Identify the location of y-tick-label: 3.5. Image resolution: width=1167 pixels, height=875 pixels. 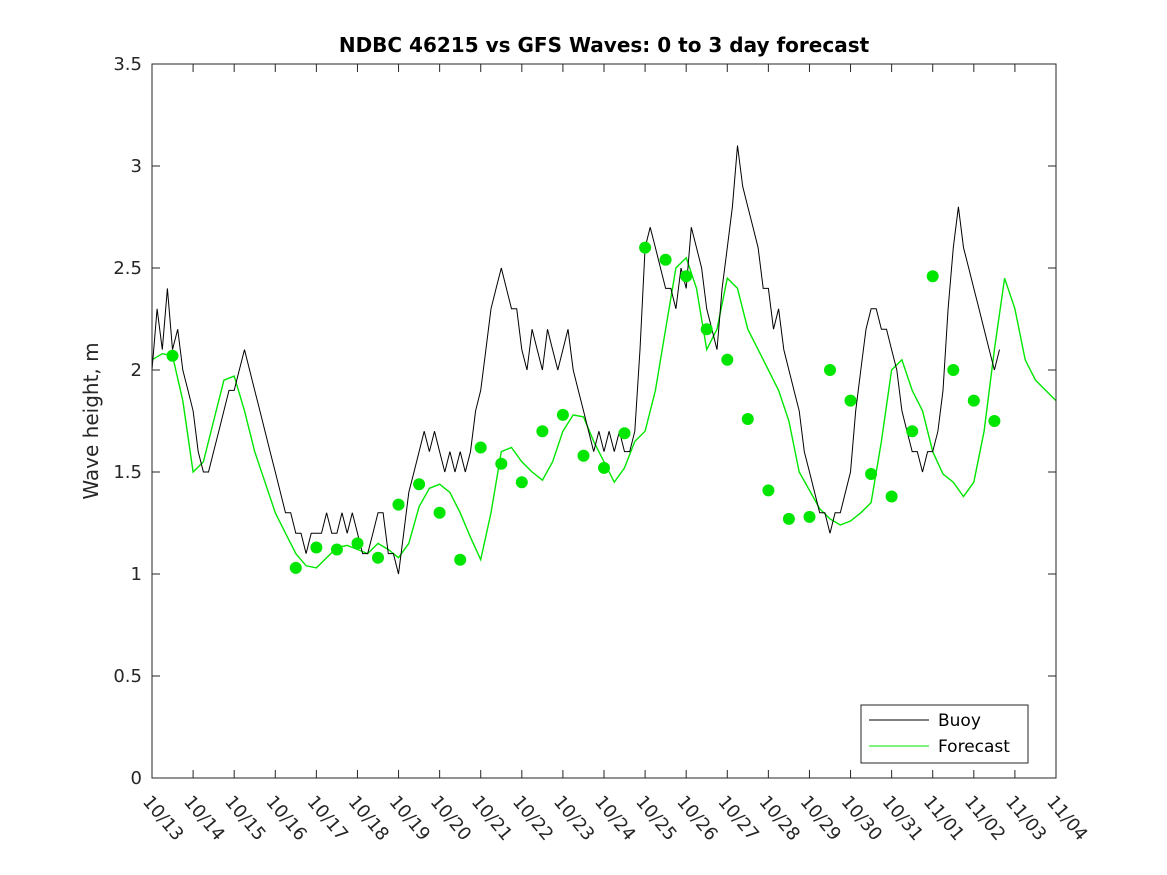
(127, 64).